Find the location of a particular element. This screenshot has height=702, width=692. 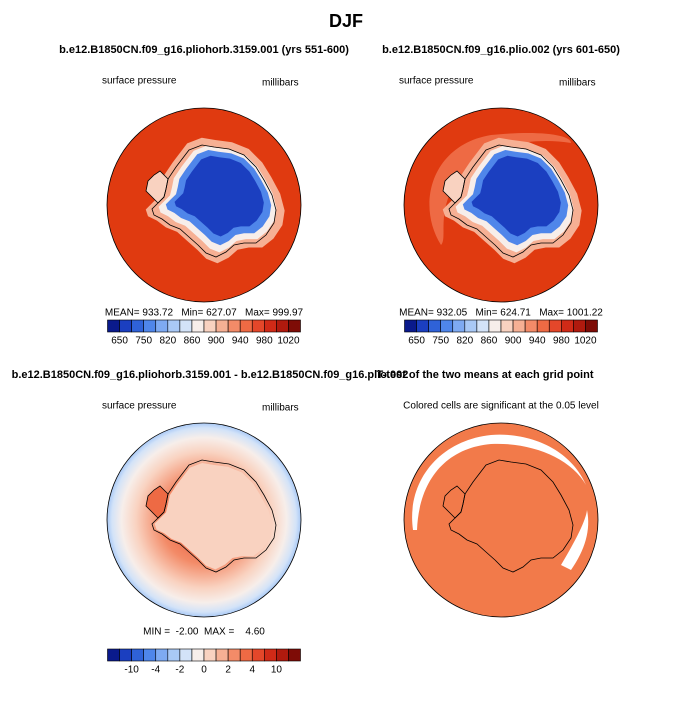

colorbar-label: 10 is located at coordinates (277, 670).